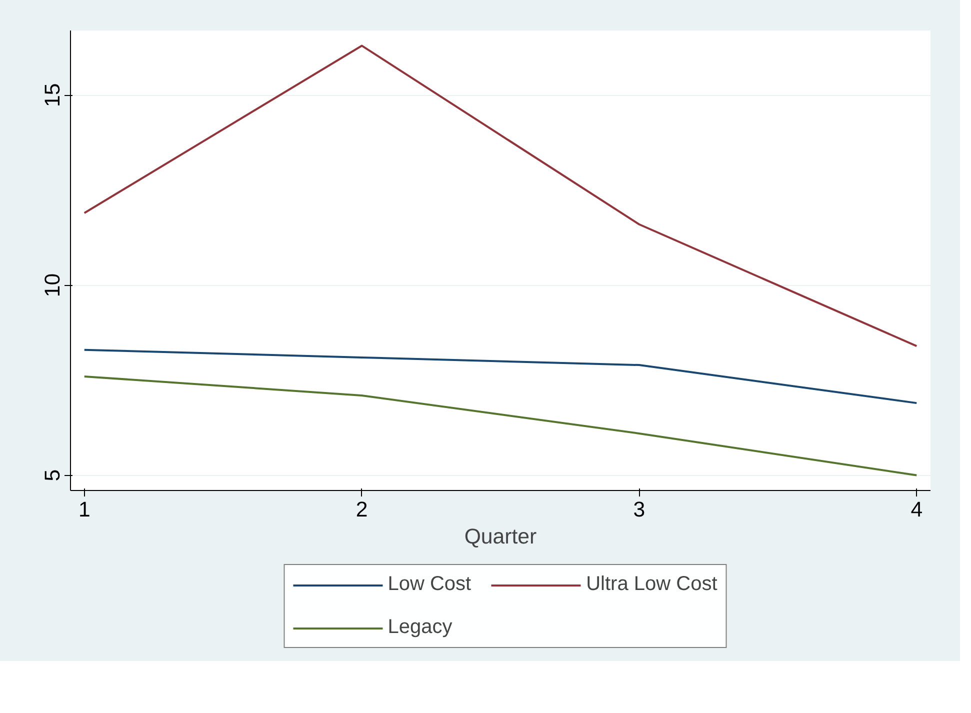 Image resolution: width=971 pixels, height=713 pixels. Describe the element at coordinates (52, 285) in the screenshot. I see `y-tick-label: 10` at that location.